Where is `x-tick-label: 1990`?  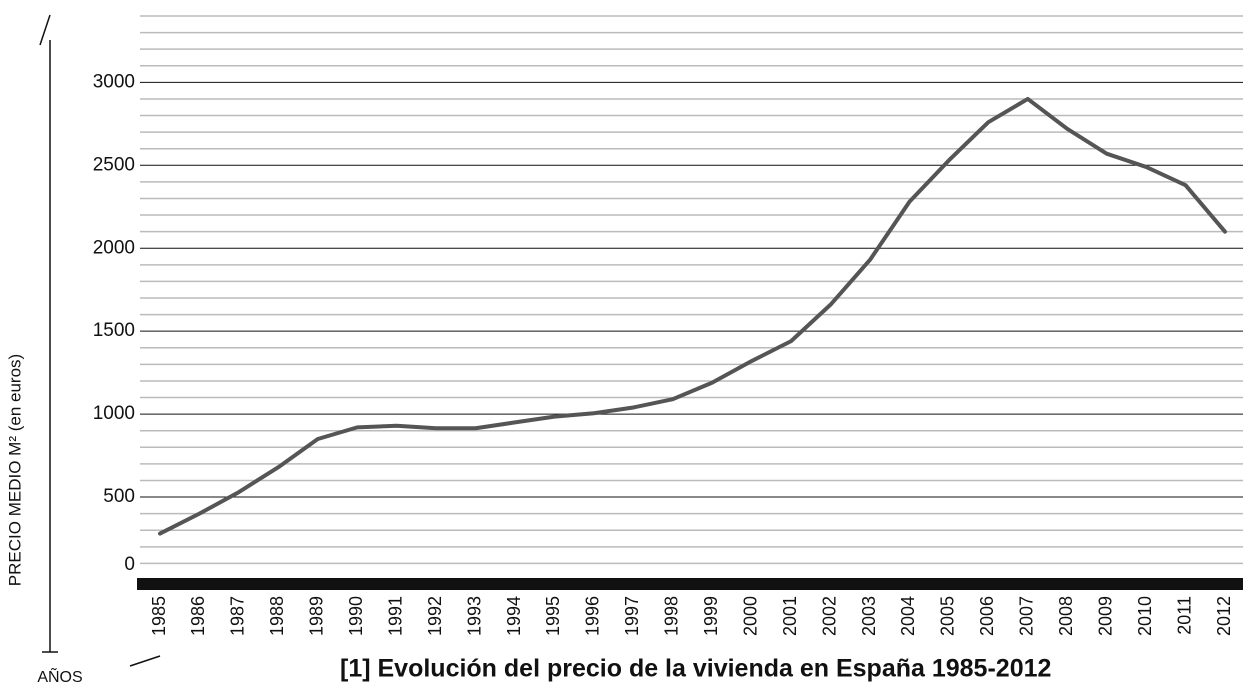 x-tick-label: 1990 is located at coordinates (356, 616).